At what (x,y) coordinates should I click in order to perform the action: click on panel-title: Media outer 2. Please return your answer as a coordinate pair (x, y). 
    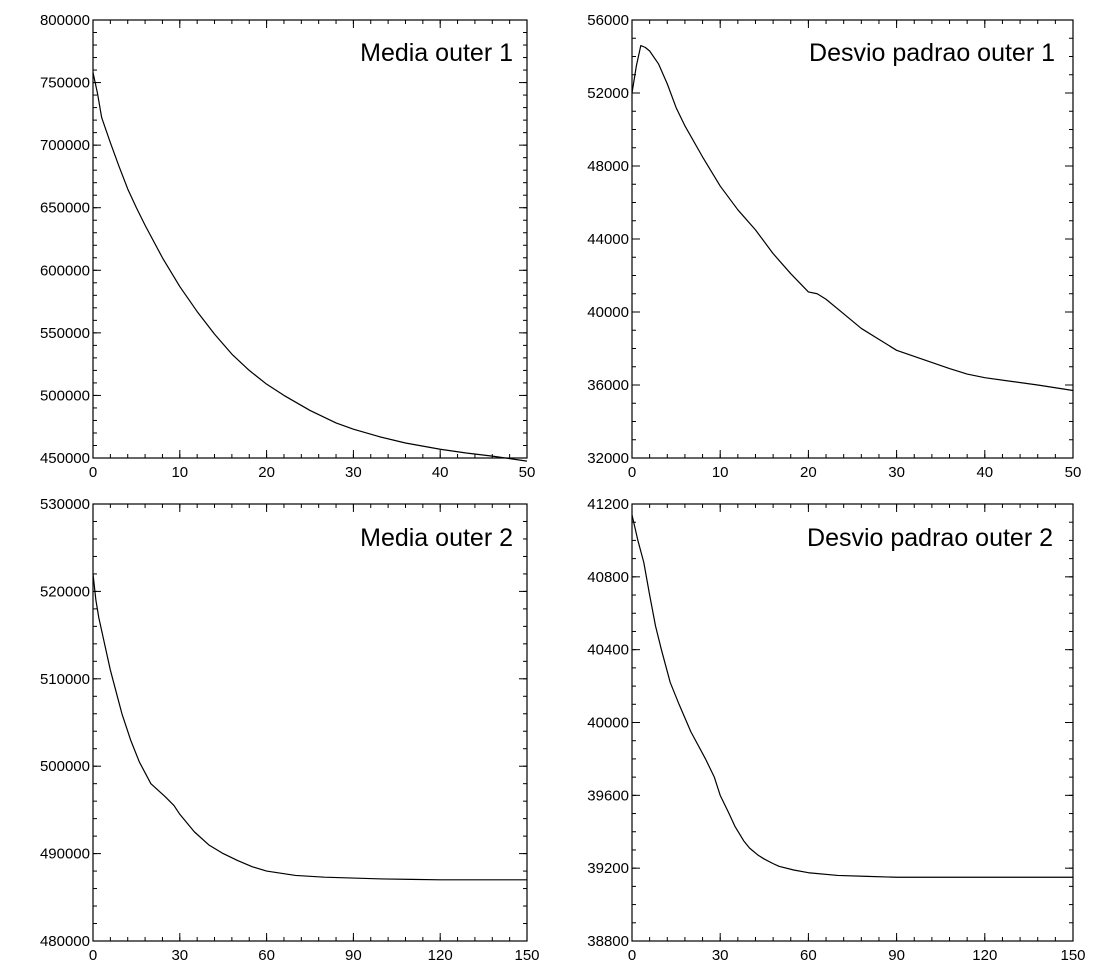
    Looking at the image, I should click on (436, 538).